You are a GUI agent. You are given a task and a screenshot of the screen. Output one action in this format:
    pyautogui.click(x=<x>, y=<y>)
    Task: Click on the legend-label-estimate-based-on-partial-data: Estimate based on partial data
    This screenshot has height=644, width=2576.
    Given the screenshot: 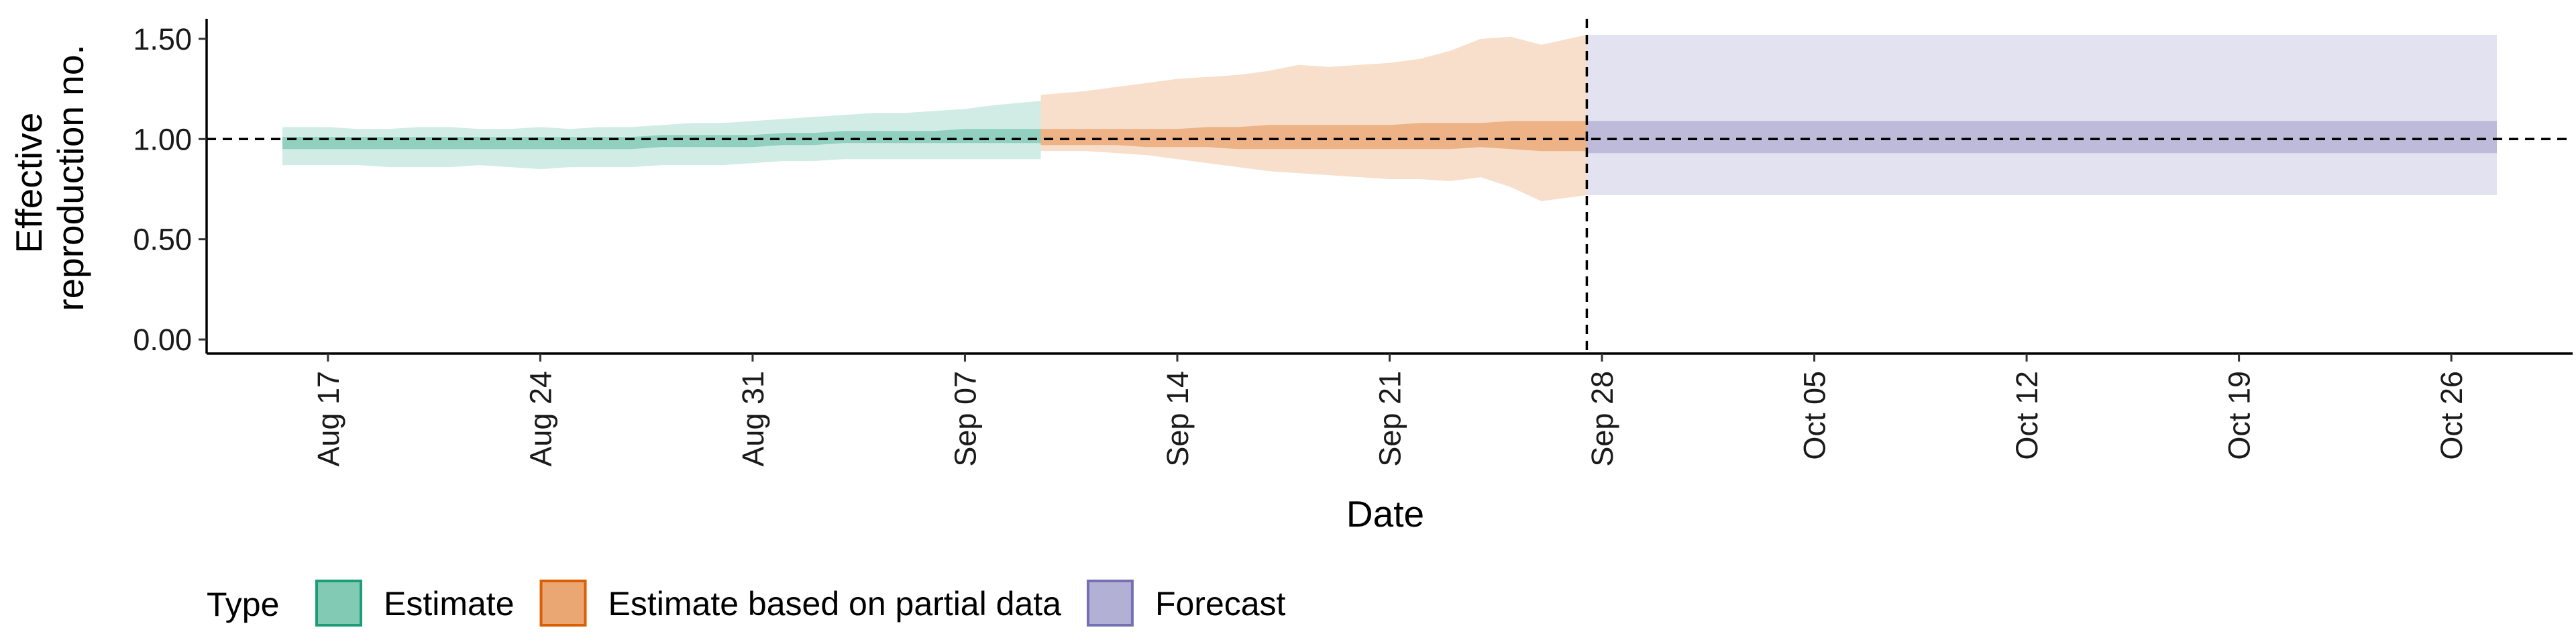 What is the action you would take?
    pyautogui.click(x=835, y=604)
    